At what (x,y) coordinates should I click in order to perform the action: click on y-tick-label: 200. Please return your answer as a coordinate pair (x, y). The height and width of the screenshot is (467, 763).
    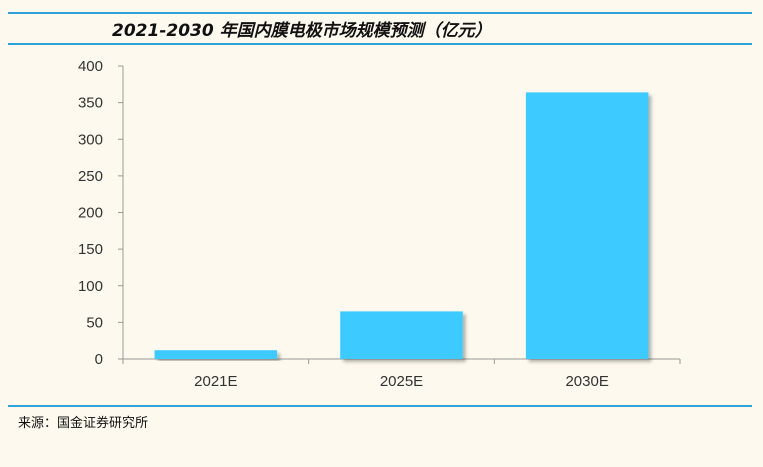
    Looking at the image, I should click on (90, 213).